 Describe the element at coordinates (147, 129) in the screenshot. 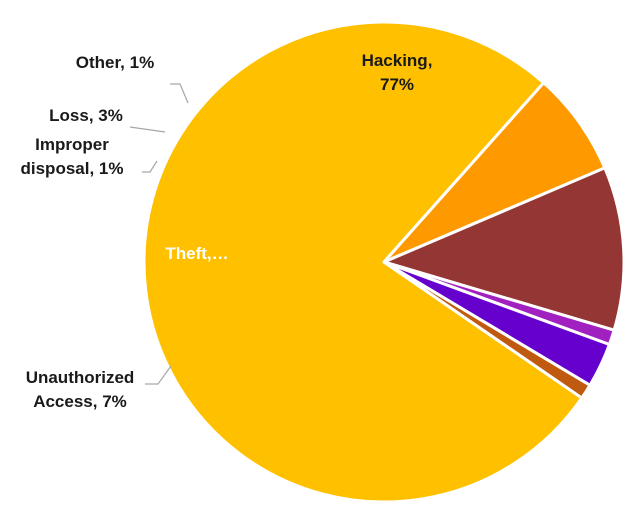

I see `leader-line-loss` at that location.